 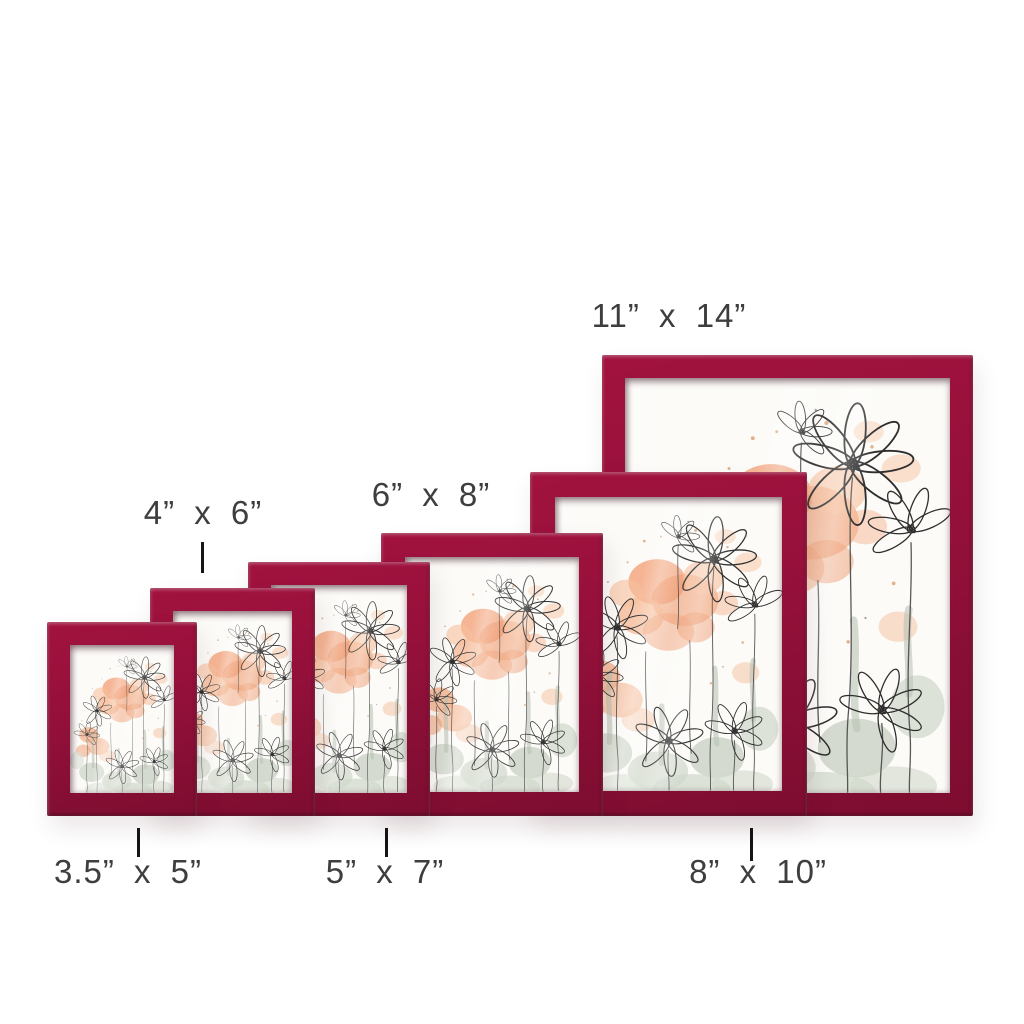 I want to click on tick-8x10, so click(x=751, y=844).